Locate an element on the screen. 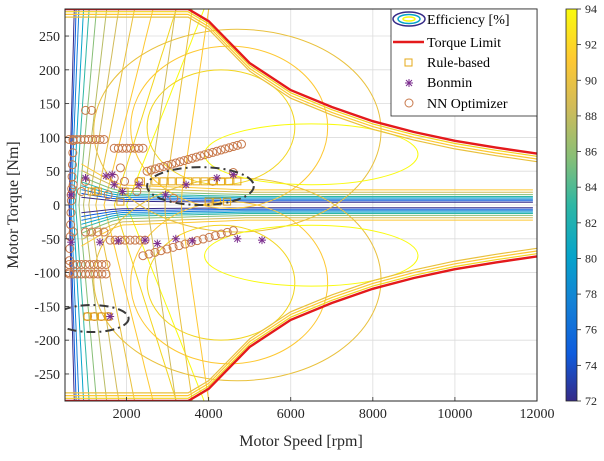 The width and height of the screenshot is (604, 461). highlight-ellipse is located at coordinates (97, 319).